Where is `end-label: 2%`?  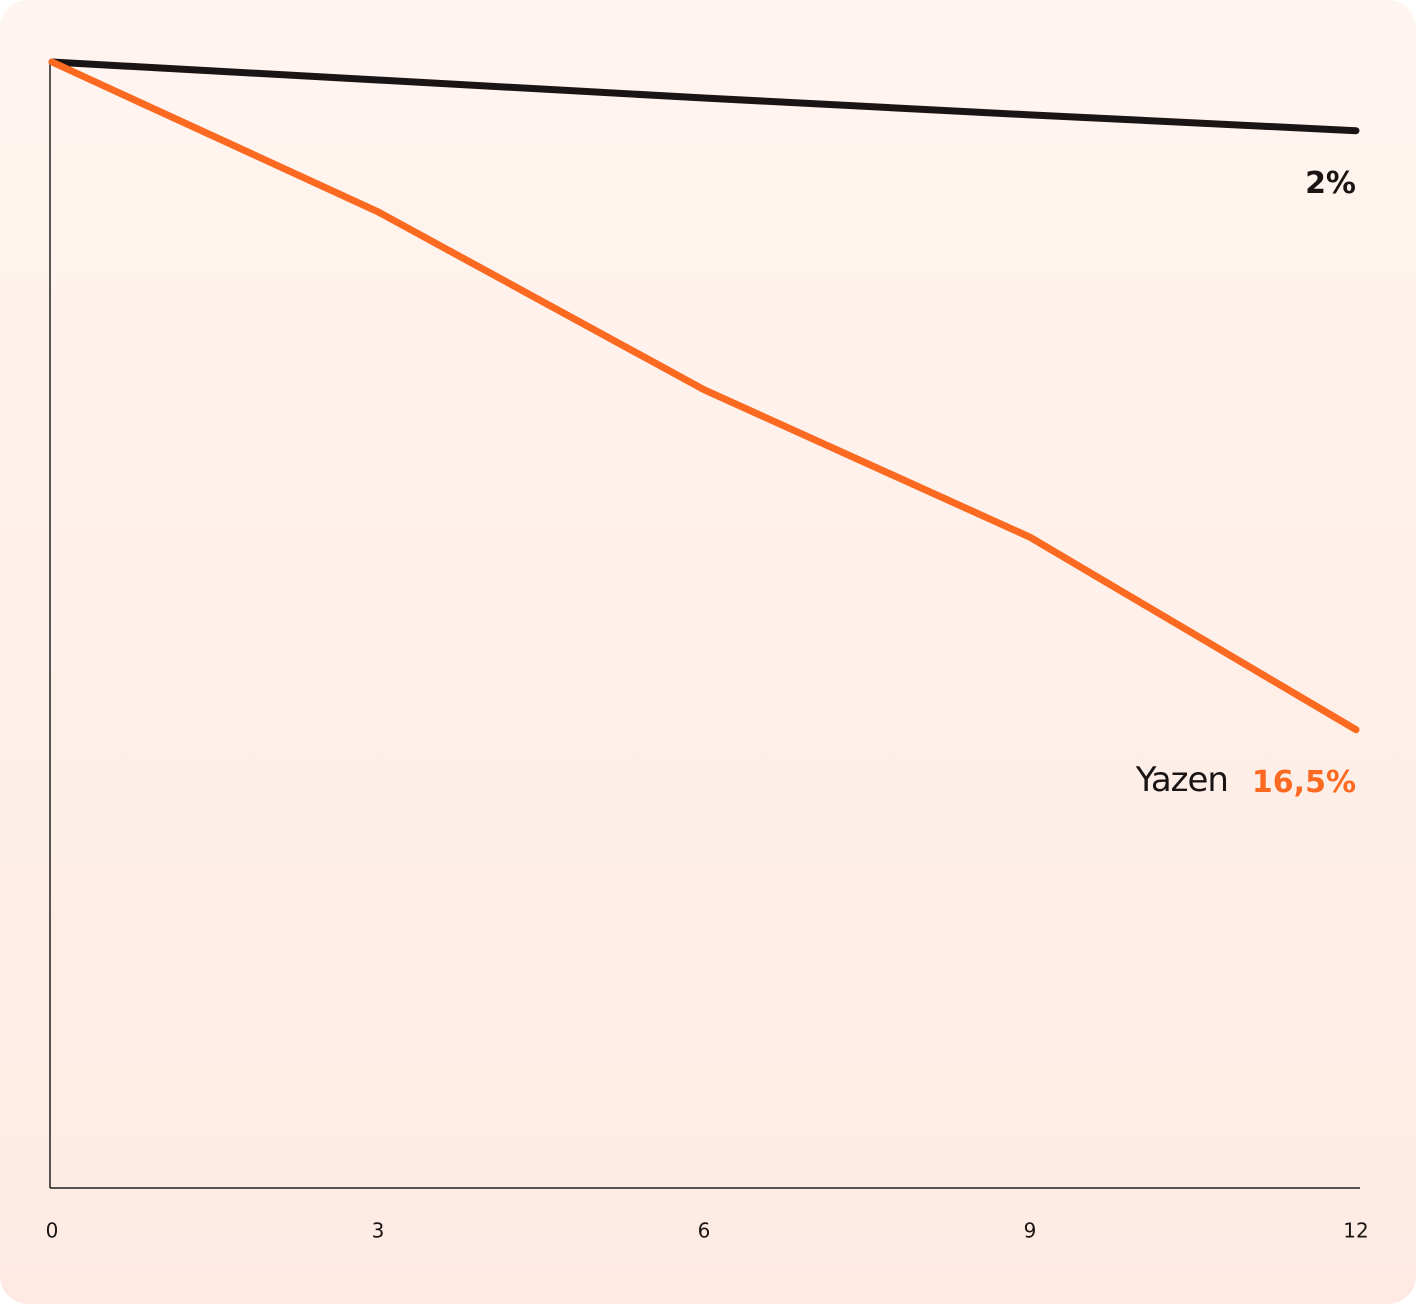 end-label: 2% is located at coordinates (1330, 183).